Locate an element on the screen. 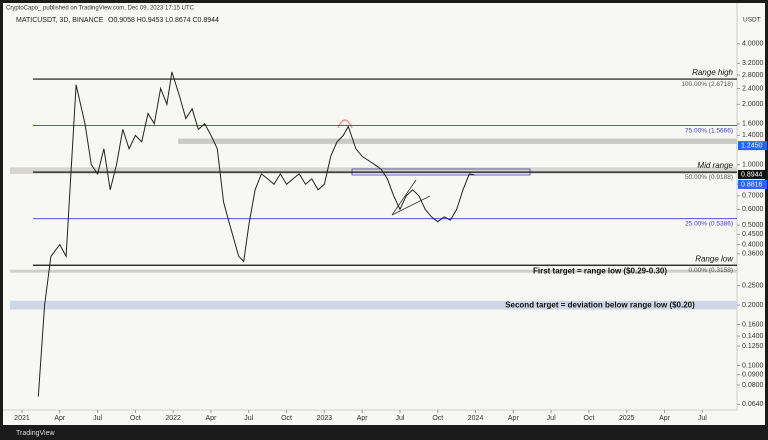 This screenshot has height=440, width=768. x-tick-label: 2021 is located at coordinates (22, 418).